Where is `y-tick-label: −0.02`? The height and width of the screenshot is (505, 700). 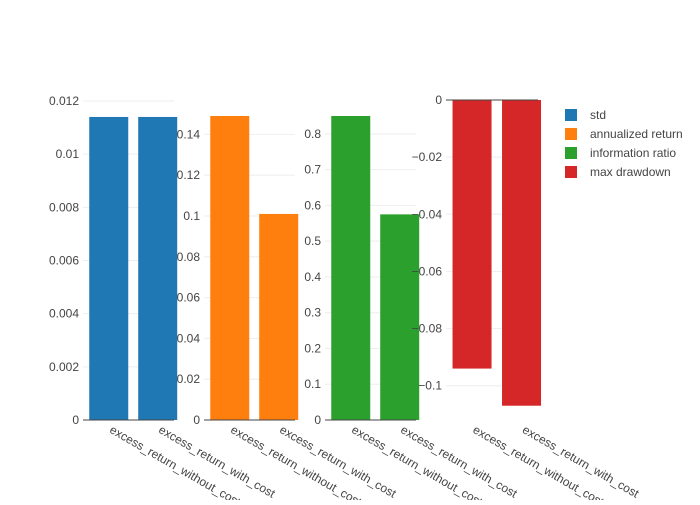
y-tick-label: −0.02 is located at coordinates (427, 157).